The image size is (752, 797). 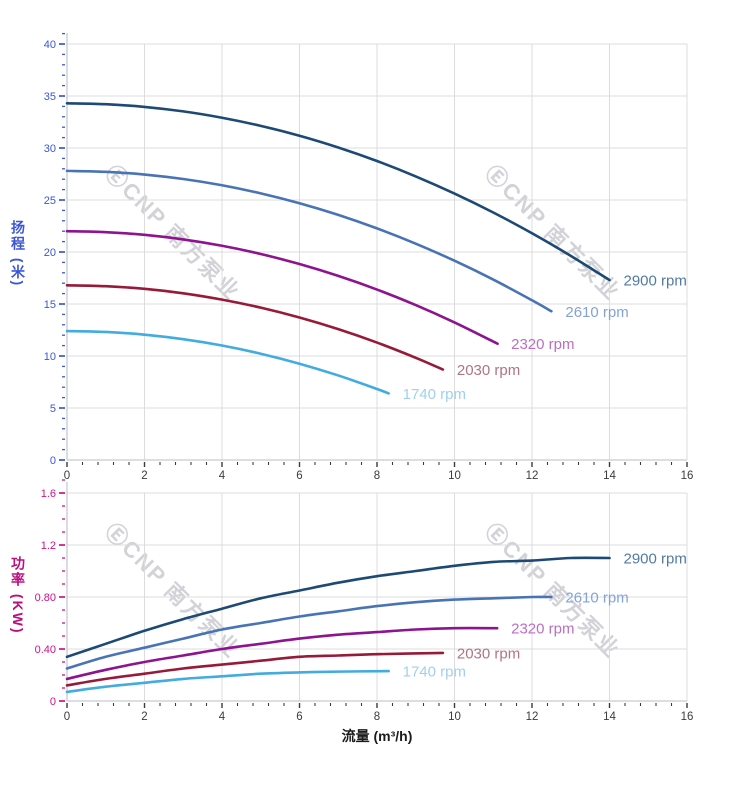 What do you see at coordinates (377, 736) in the screenshot?
I see `flow-axis-title: 流量 (m³/h)` at bounding box center [377, 736].